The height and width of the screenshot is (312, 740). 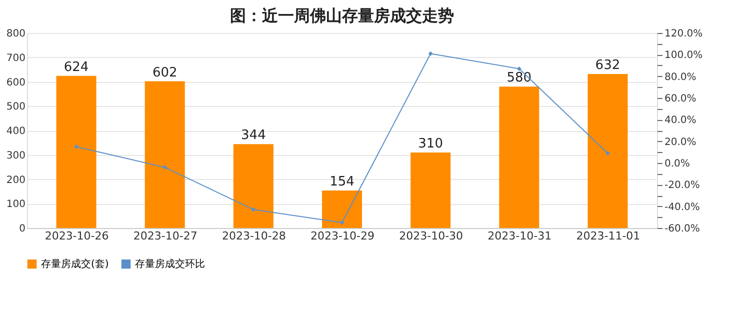 What do you see at coordinates (254, 236) in the screenshot?
I see `x-tick-label: 2023-10-28` at bounding box center [254, 236].